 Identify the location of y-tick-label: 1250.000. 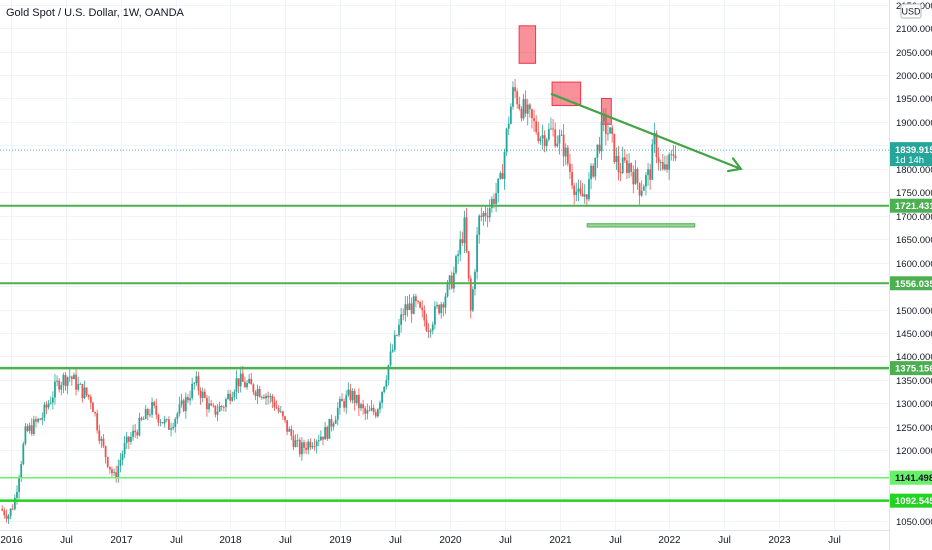
(914, 428).